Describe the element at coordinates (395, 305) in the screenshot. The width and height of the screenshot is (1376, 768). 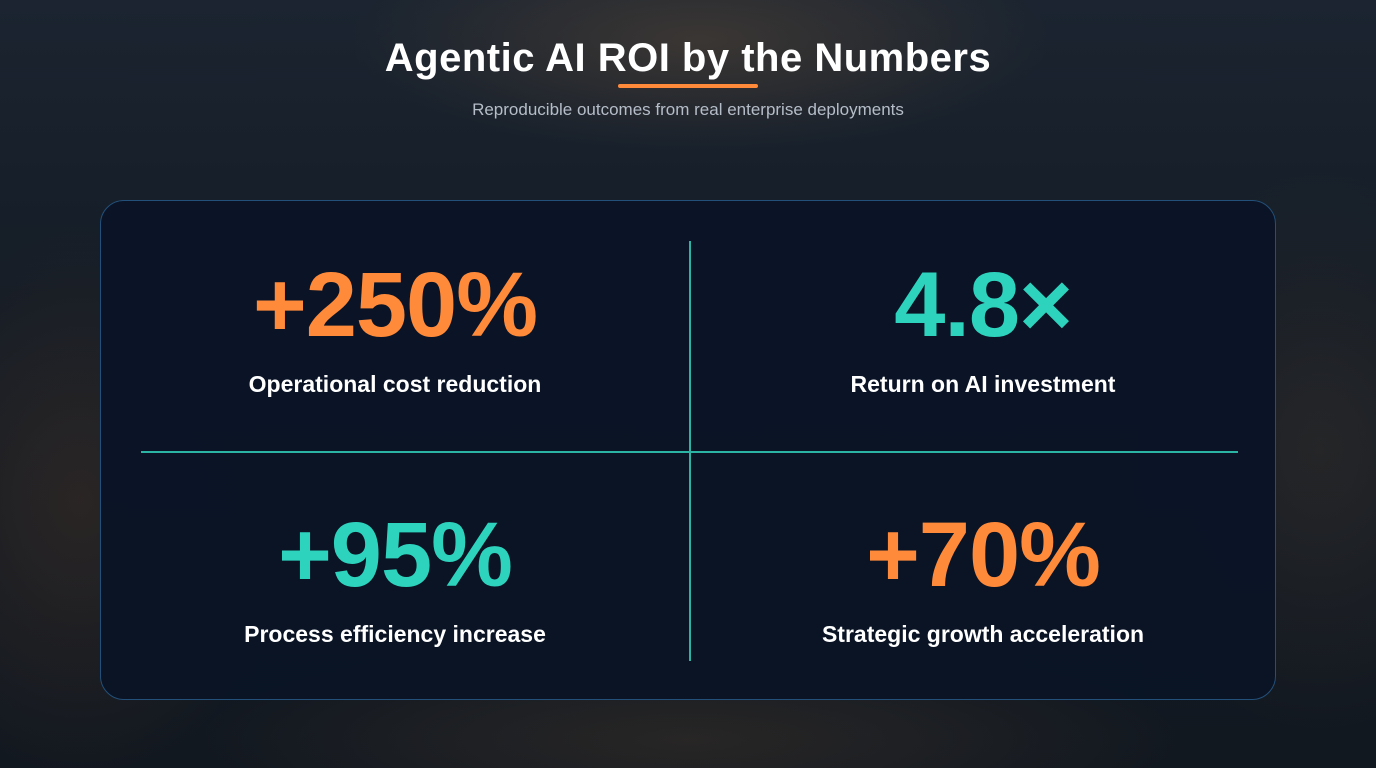
I see `stat-value: +250%` at that location.